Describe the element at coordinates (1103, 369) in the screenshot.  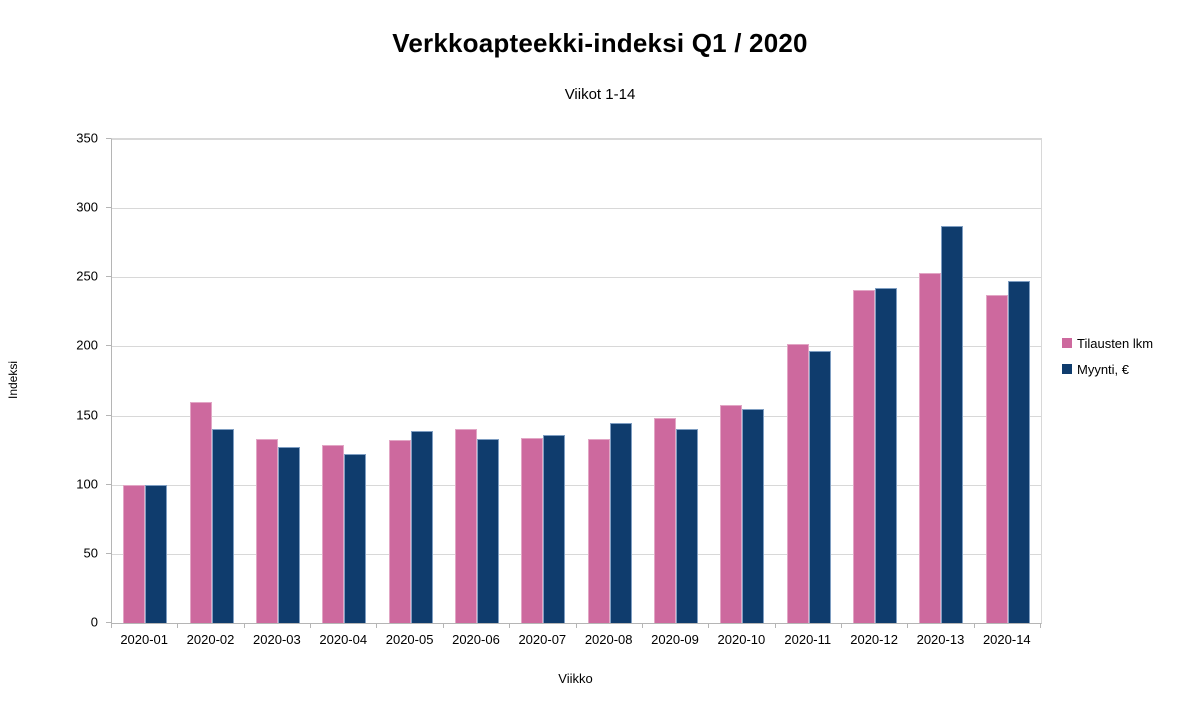
I see `legend-label: Myynti, €` at that location.